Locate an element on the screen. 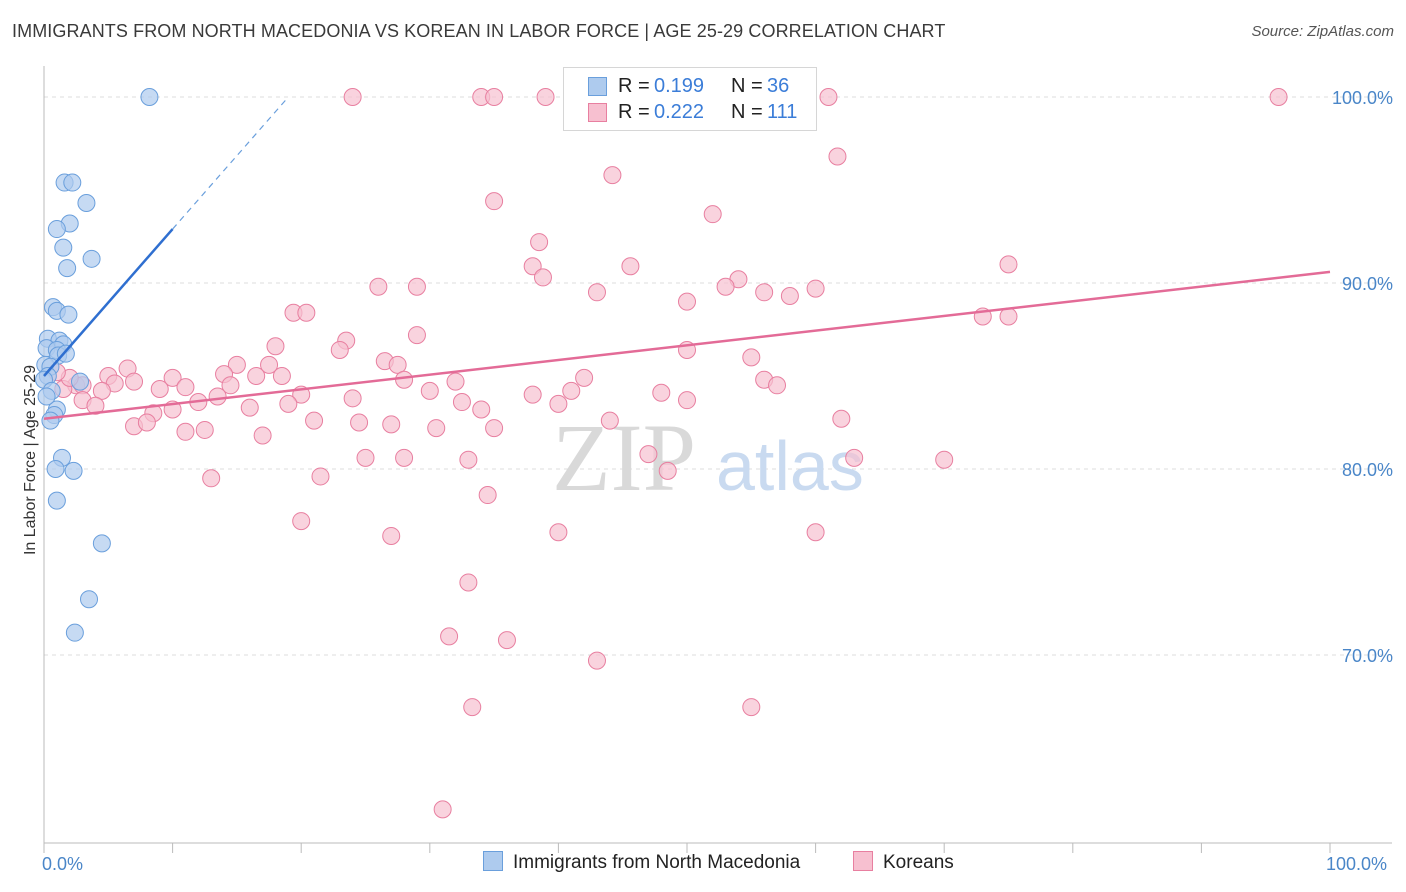  y-tick-labels: 70.0% 80.0% 90.0% 100.0% is located at coordinates (1362, 377).